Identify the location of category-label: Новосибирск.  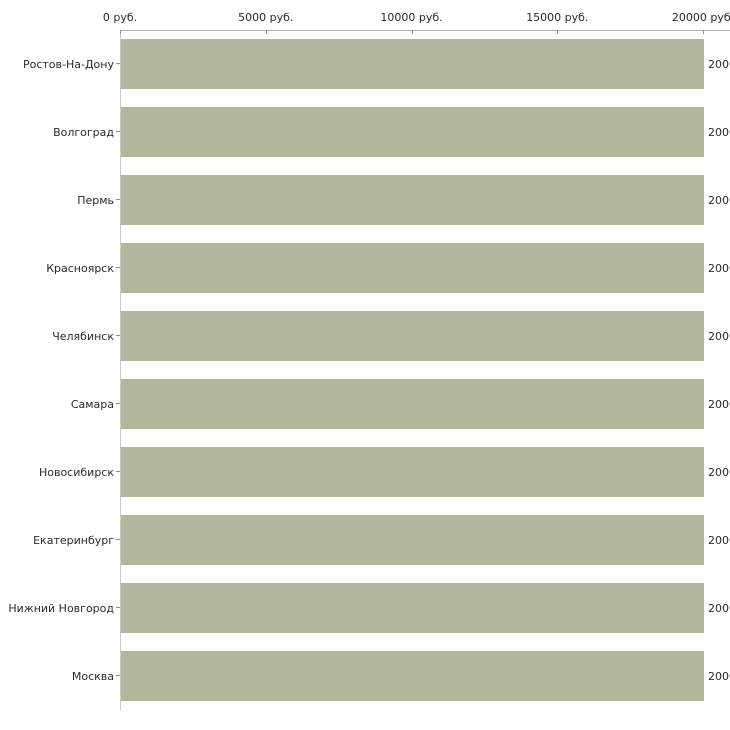
(76, 472).